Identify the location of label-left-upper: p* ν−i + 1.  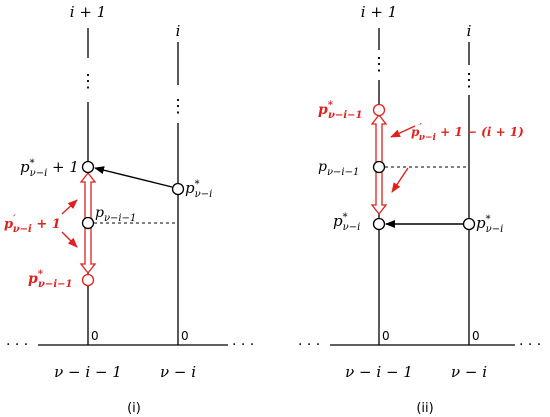
(49, 168).